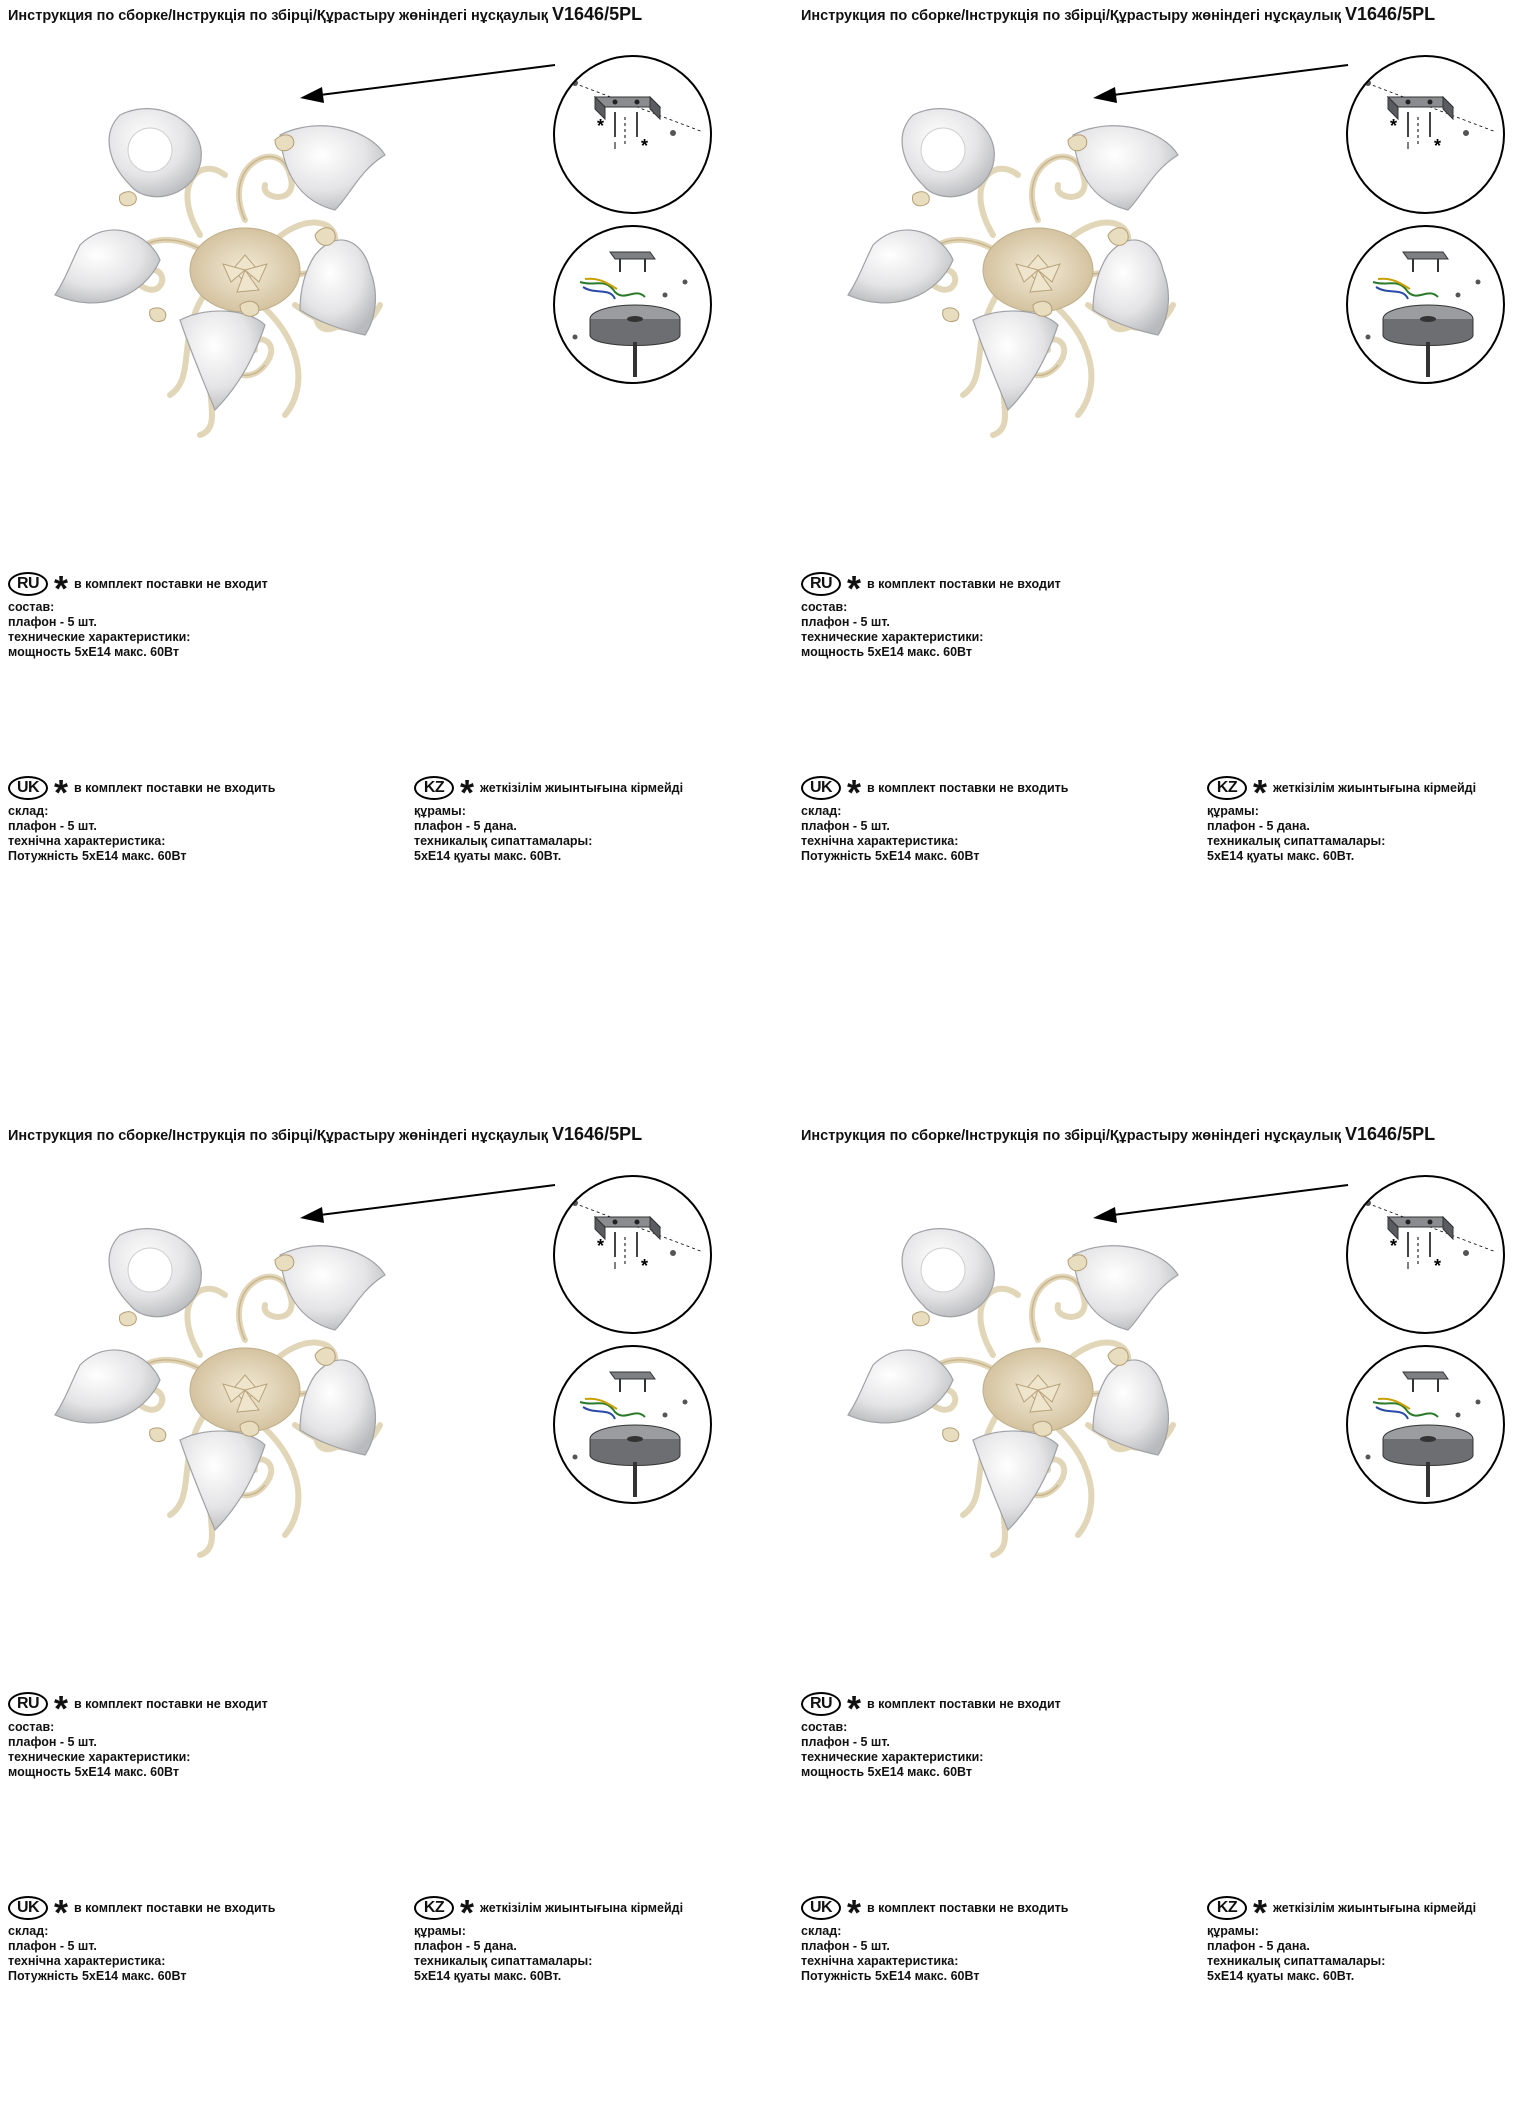  I want to click on wiring-diagram, so click(1423, 314).